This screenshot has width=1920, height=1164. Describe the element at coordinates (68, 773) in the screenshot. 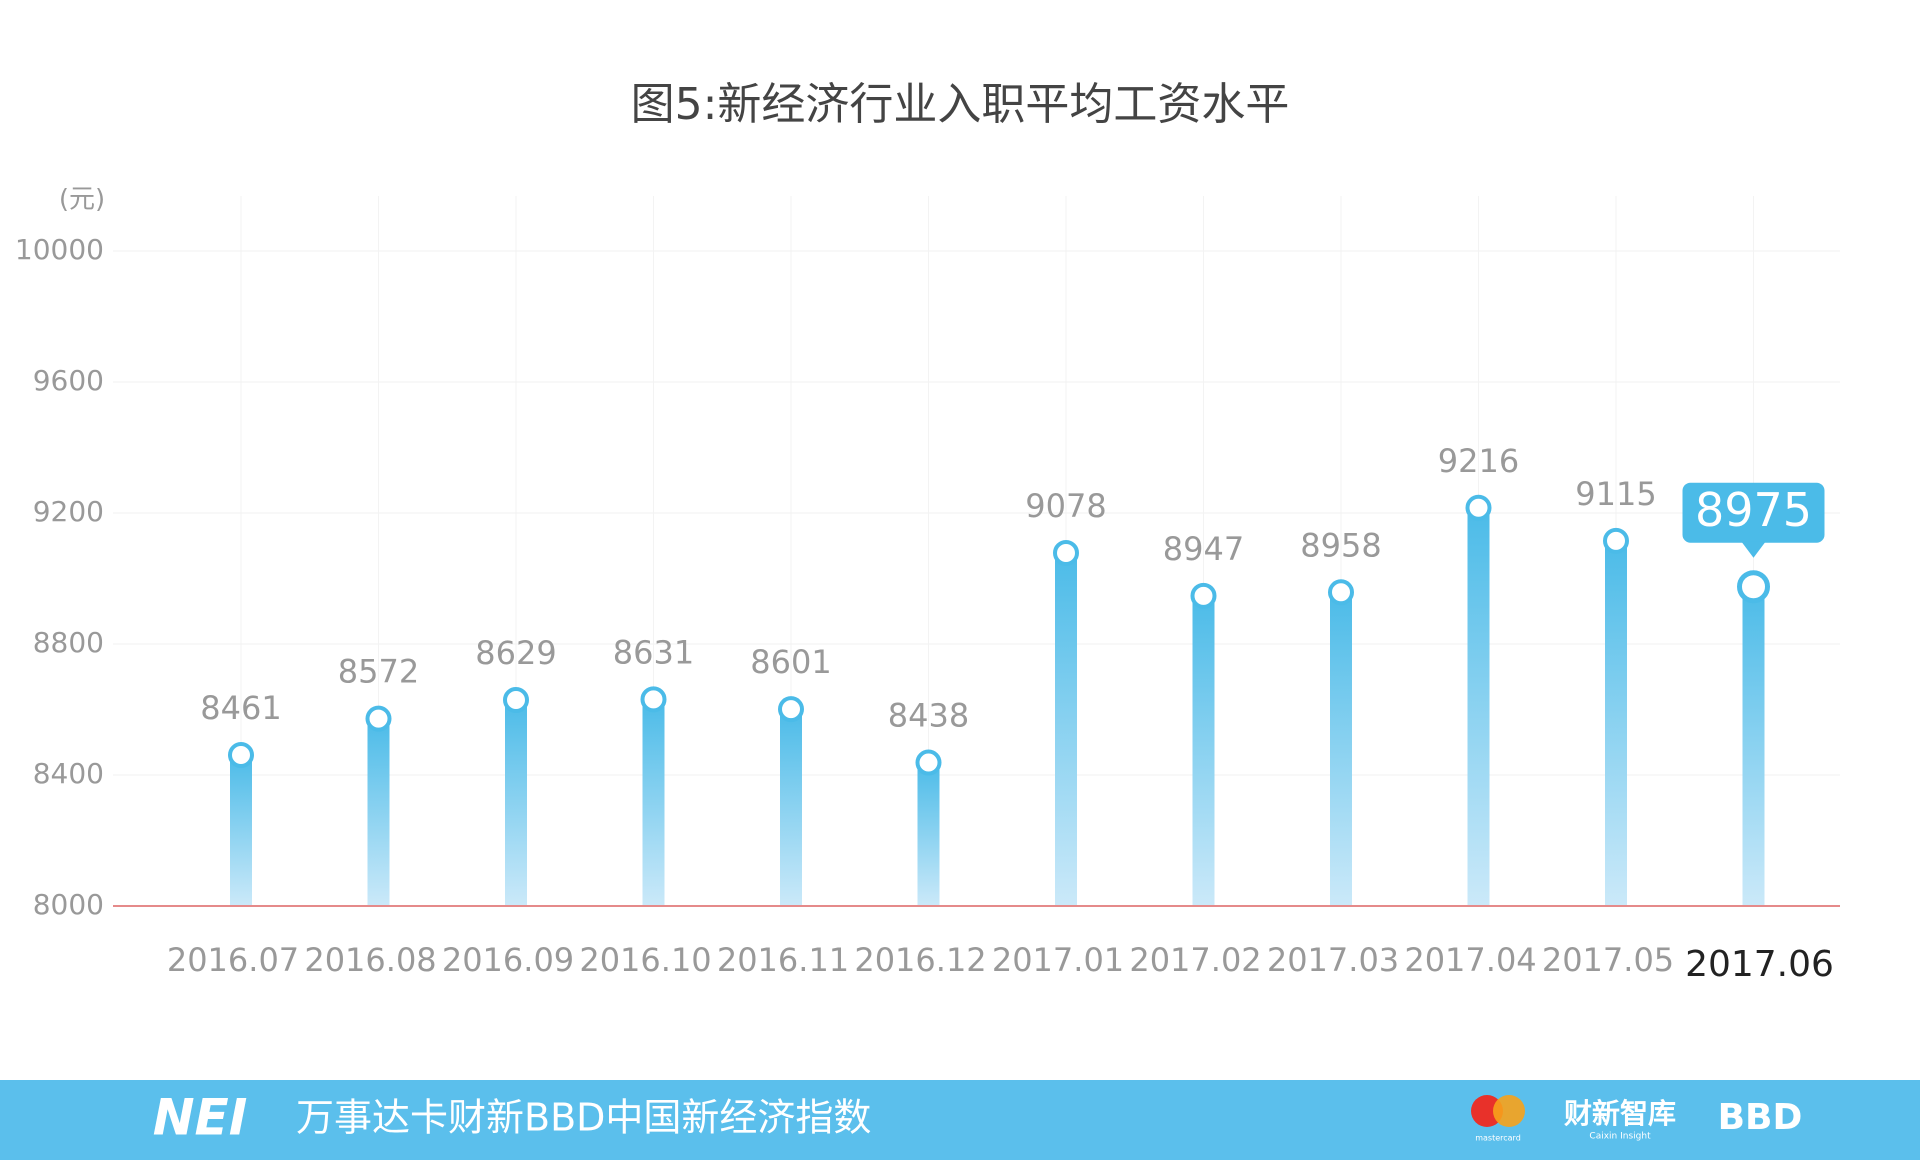

I see `y-tick-label: 8400` at that location.